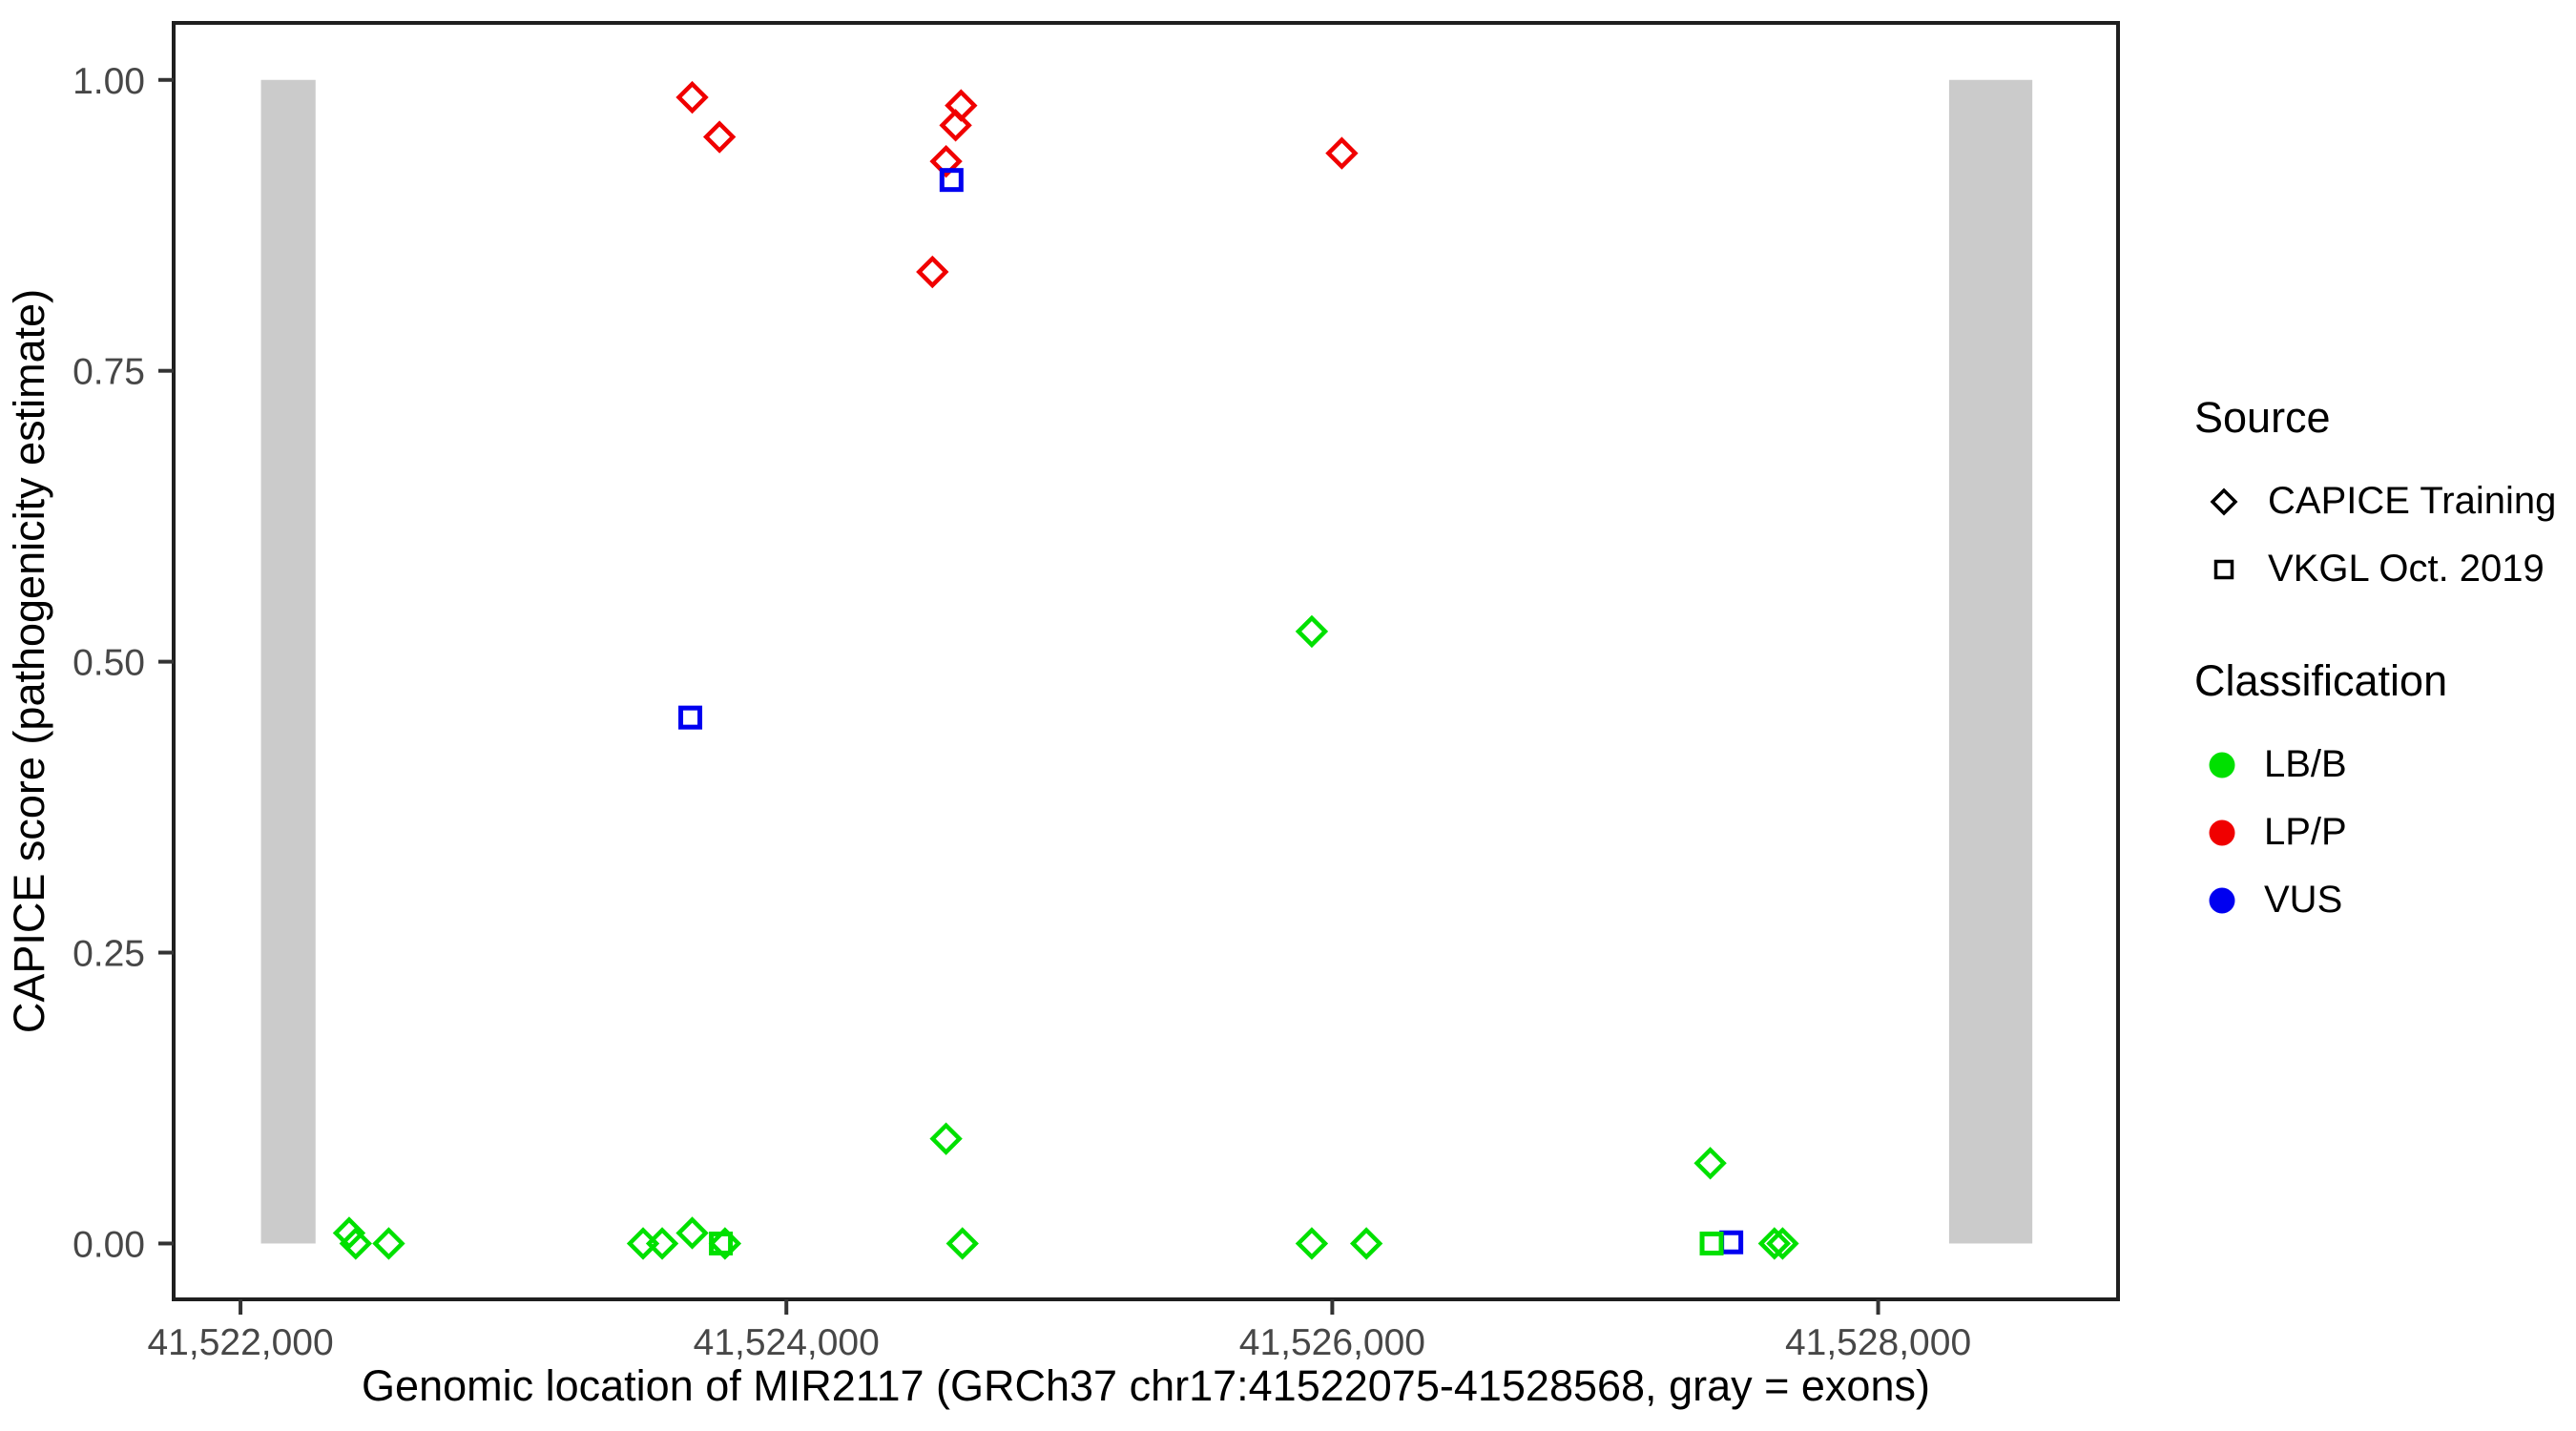  I want to click on blue-dot-icon, so click(2222, 900).